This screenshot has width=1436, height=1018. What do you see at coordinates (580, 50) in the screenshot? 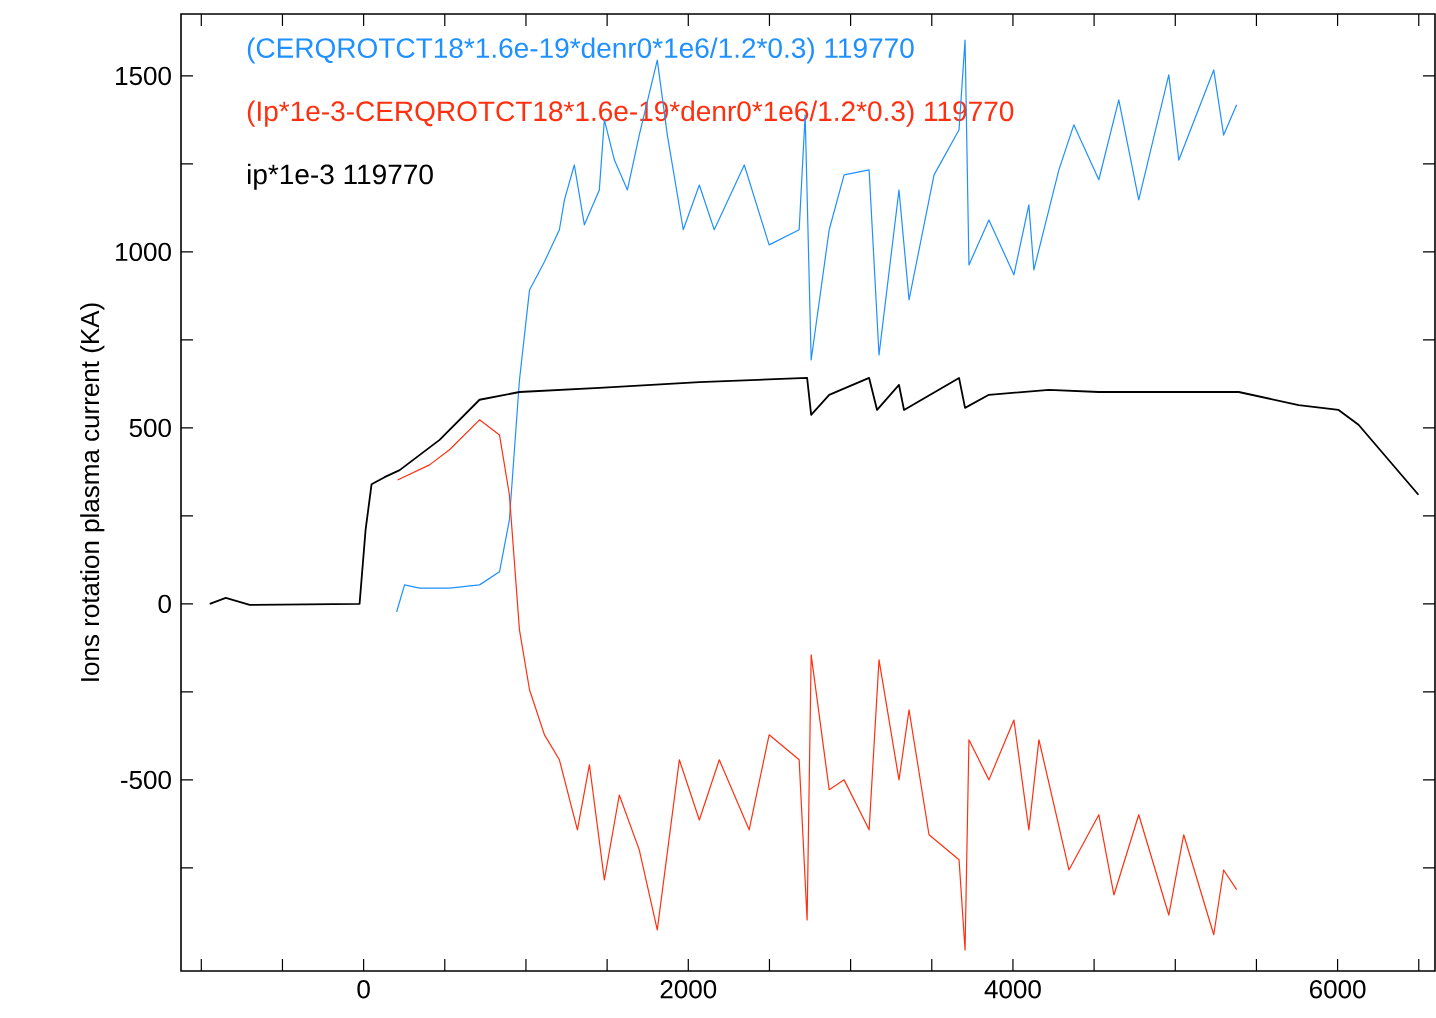
I see `series-label: (CERQROTCT18*1.6e-19*denr0*1e6/1.2*0.3) 119770` at bounding box center [580, 50].